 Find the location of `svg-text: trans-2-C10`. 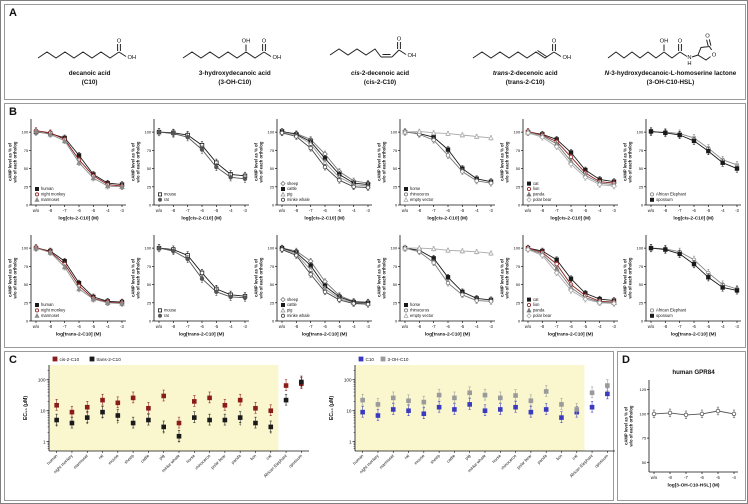

svg-text: trans-2-C10 is located at coordinates (109, 359).